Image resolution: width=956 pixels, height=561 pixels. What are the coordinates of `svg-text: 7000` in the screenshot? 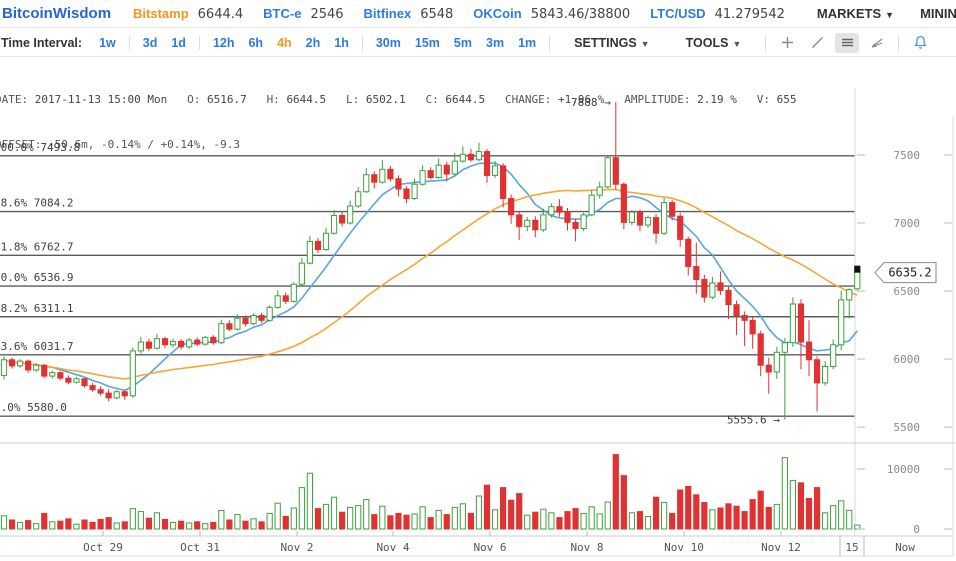 It's located at (907, 223).